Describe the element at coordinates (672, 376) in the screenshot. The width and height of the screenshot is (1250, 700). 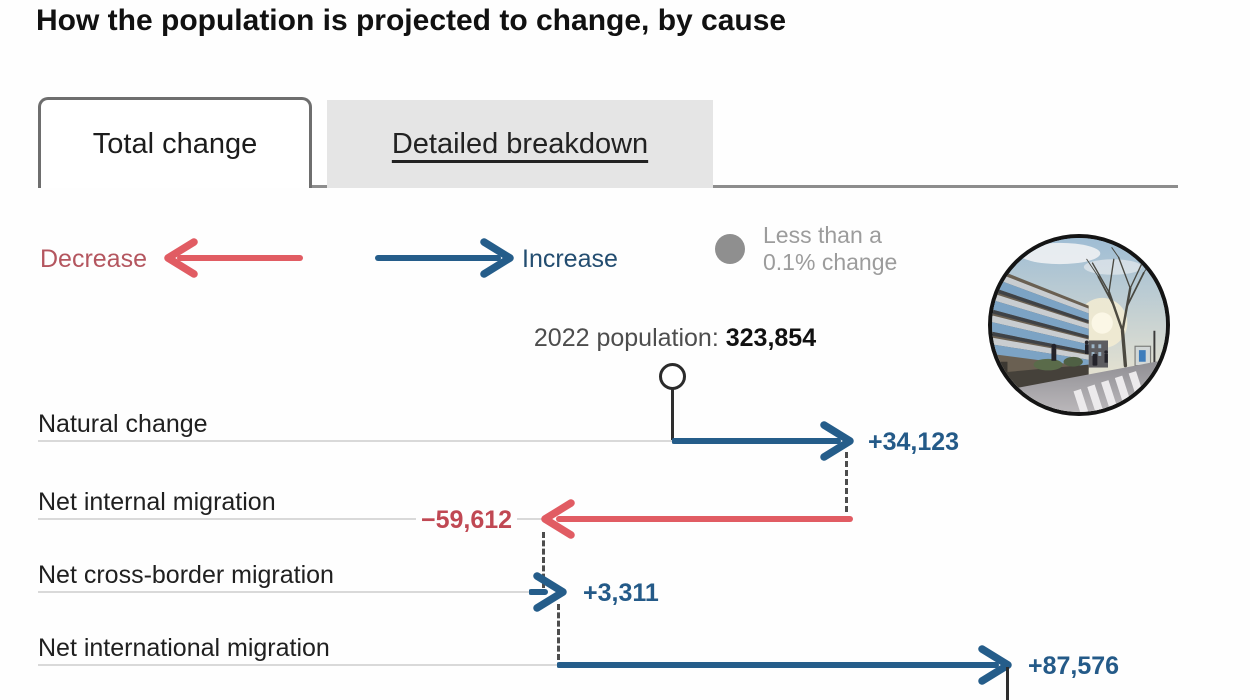
I see `start-population-circle-icon` at that location.